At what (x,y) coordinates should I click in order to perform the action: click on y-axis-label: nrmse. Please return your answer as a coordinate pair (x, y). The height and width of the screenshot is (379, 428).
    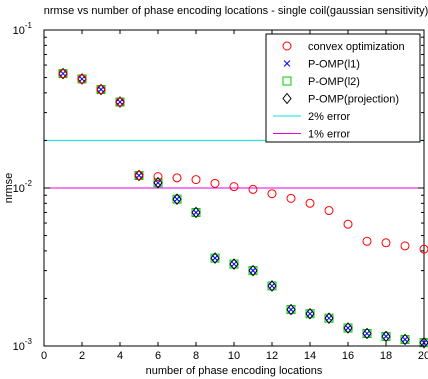
    Looking at the image, I should click on (9, 188).